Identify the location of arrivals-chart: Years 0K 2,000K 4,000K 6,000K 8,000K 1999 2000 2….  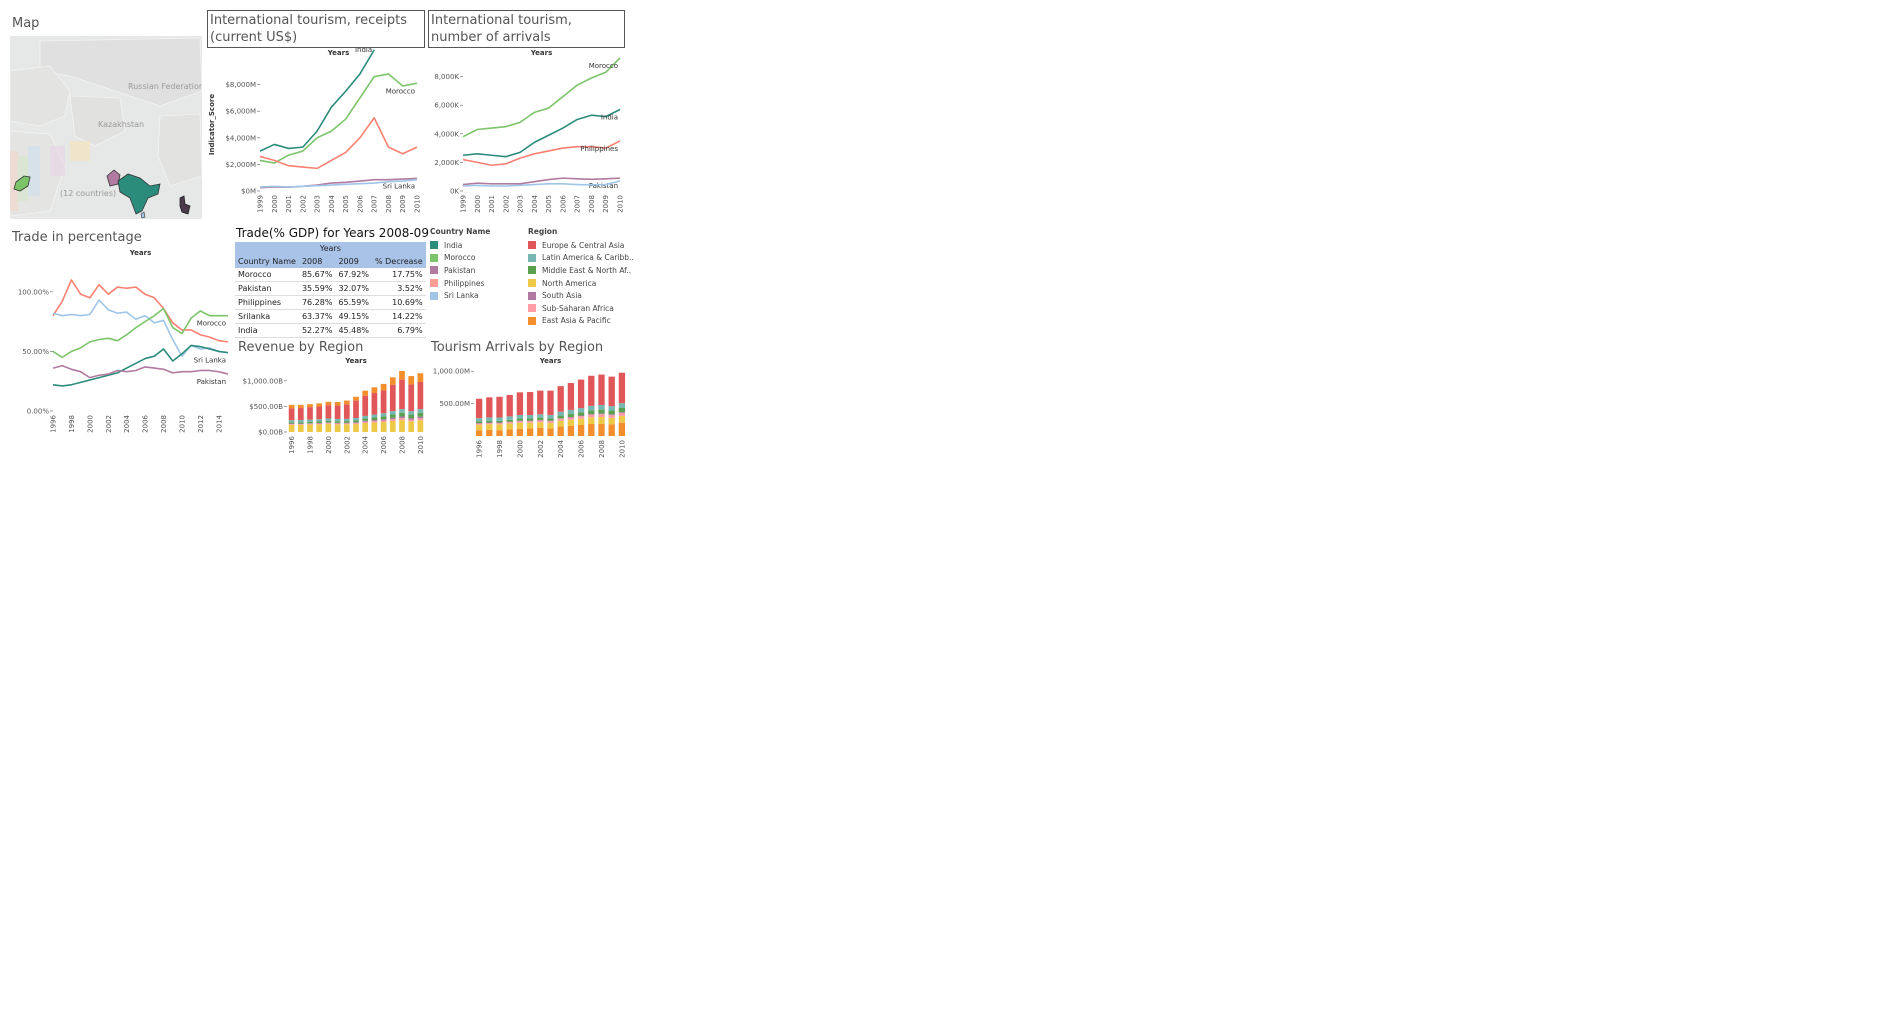
(528, 132).